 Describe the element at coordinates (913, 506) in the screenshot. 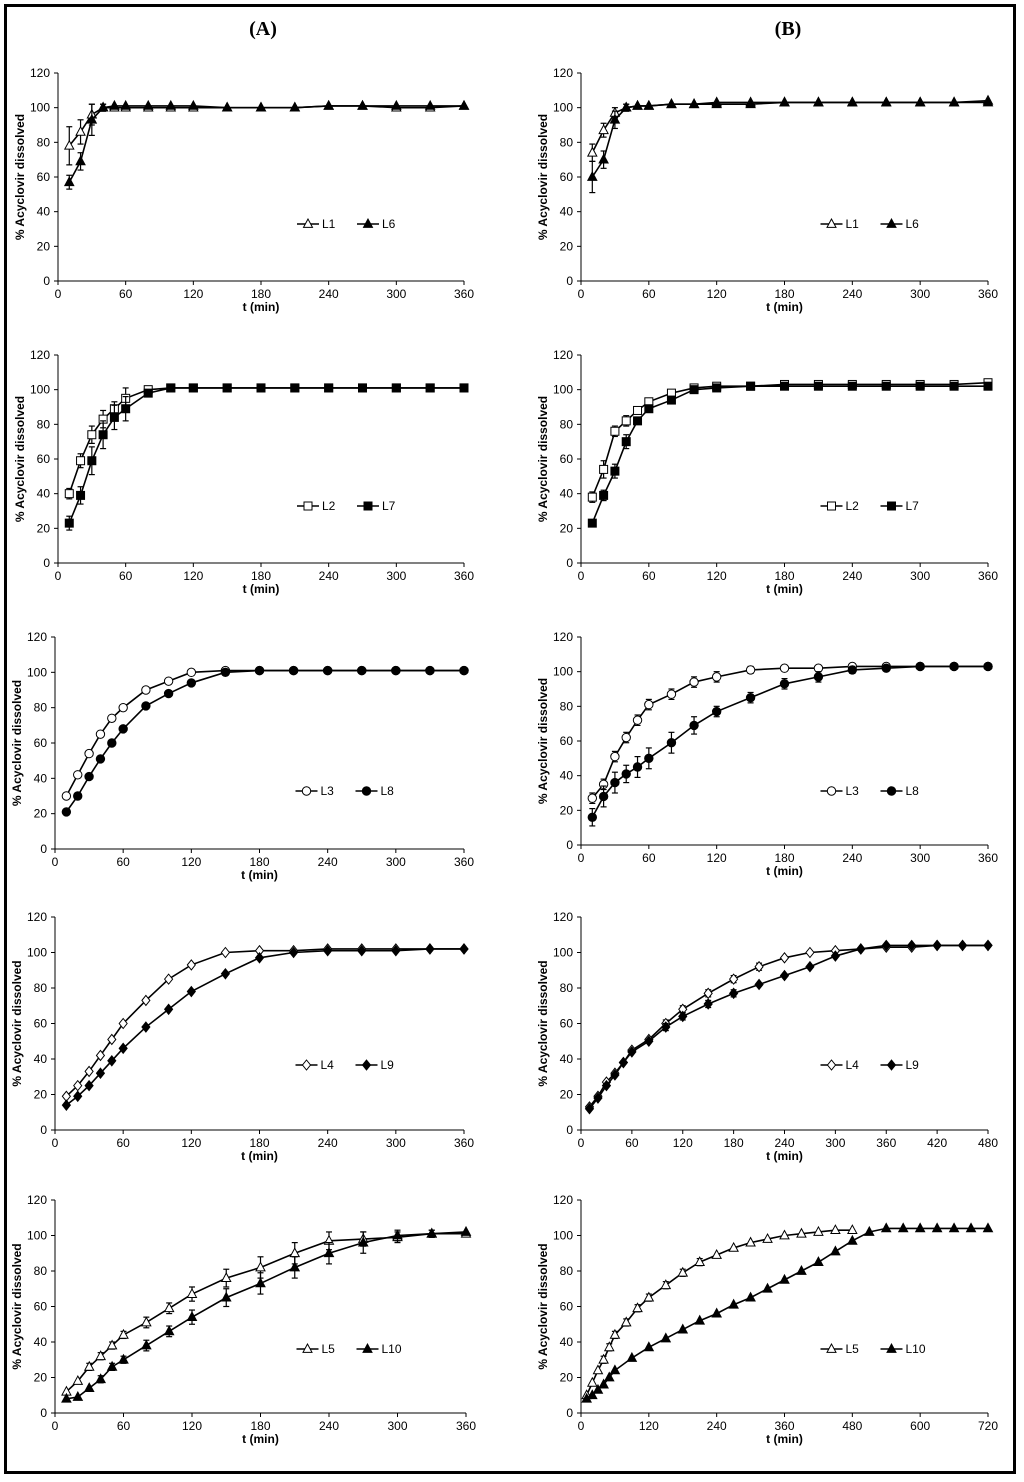

I see `legend-label: L7` at that location.